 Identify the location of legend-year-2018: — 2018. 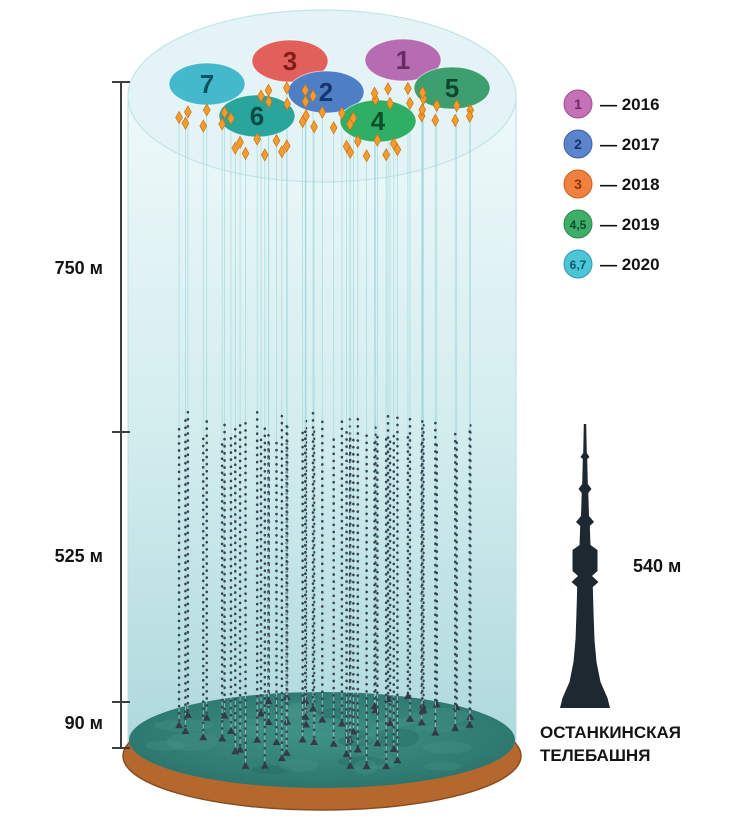
(630, 184).